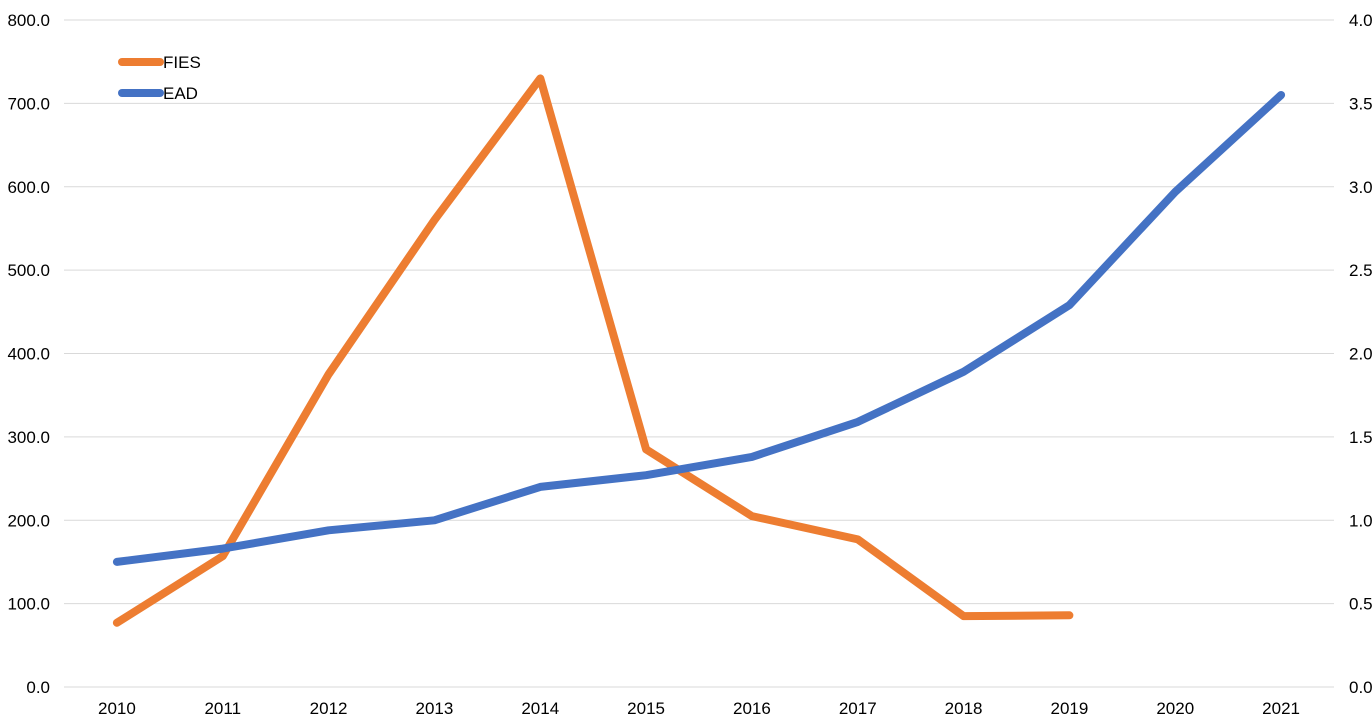 The height and width of the screenshot is (728, 1372). What do you see at coordinates (1281, 708) in the screenshot?
I see `x-tick-label: 2021` at bounding box center [1281, 708].